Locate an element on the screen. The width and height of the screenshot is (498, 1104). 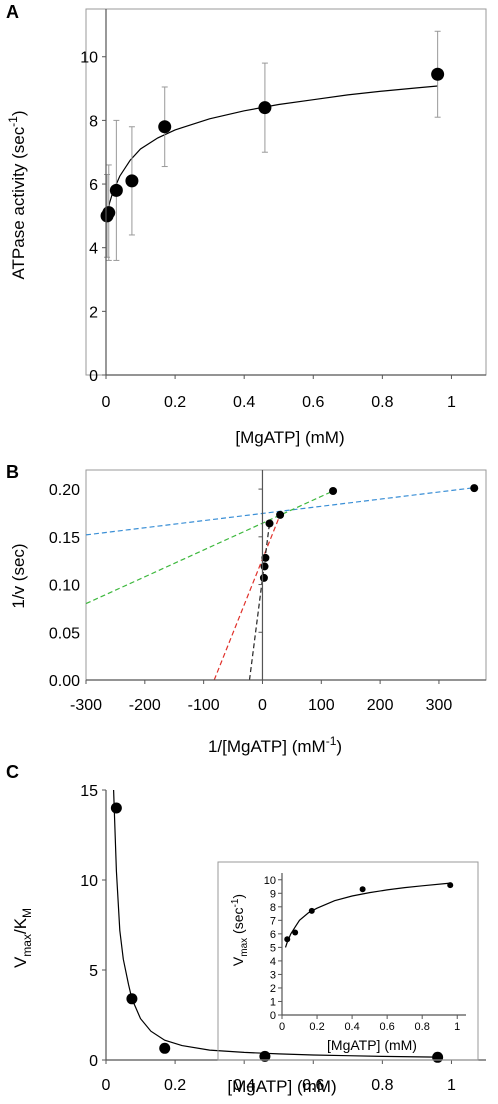
panel-a-x-tick-label: 0.2 is located at coordinates (175, 402).